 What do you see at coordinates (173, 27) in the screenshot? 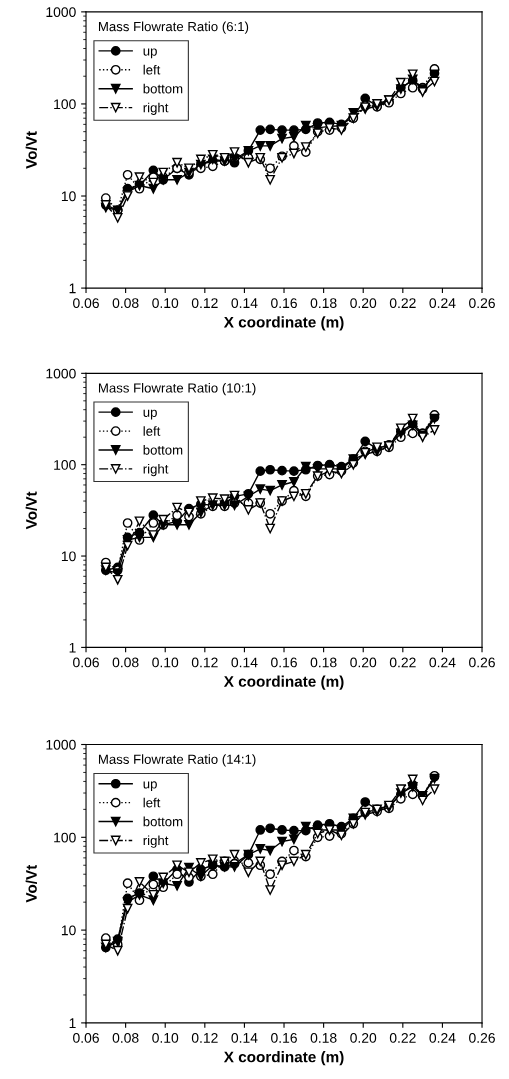
I see `text: Mass Flowrate Ratio (6:1)` at bounding box center [173, 27].